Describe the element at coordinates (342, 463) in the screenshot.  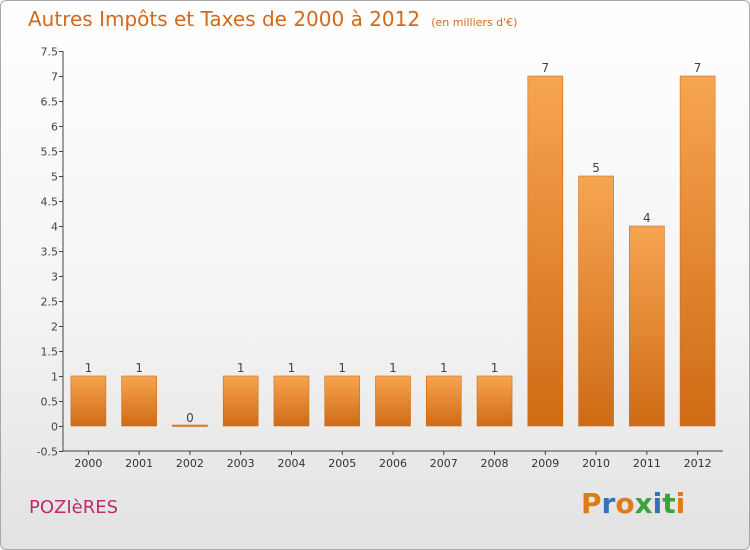
I see `x-tick-label: 2005` at that location.